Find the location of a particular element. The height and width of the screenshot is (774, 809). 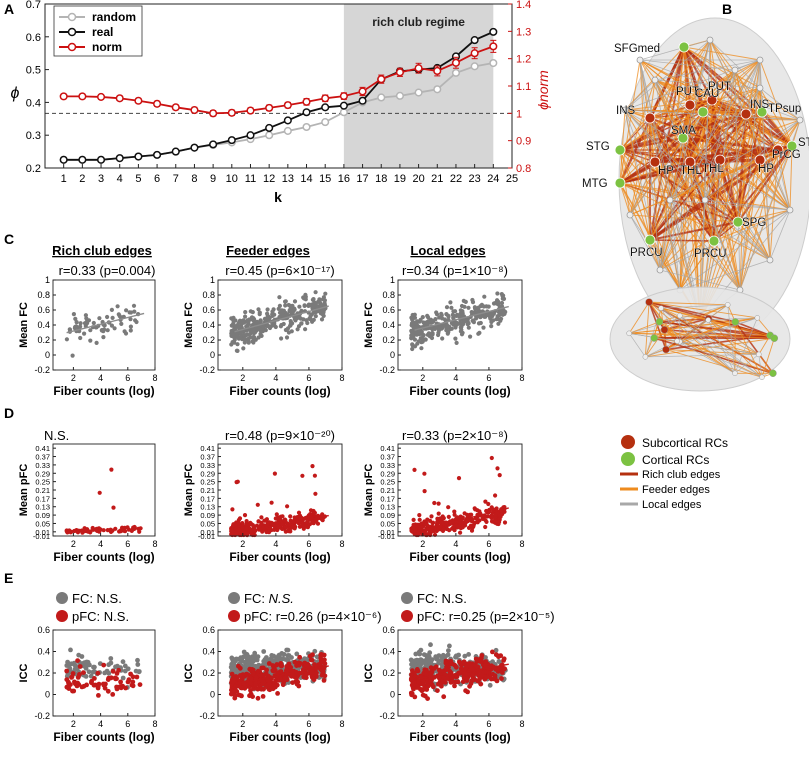

brain-region-label: PRCU is located at coordinates (646, 253).